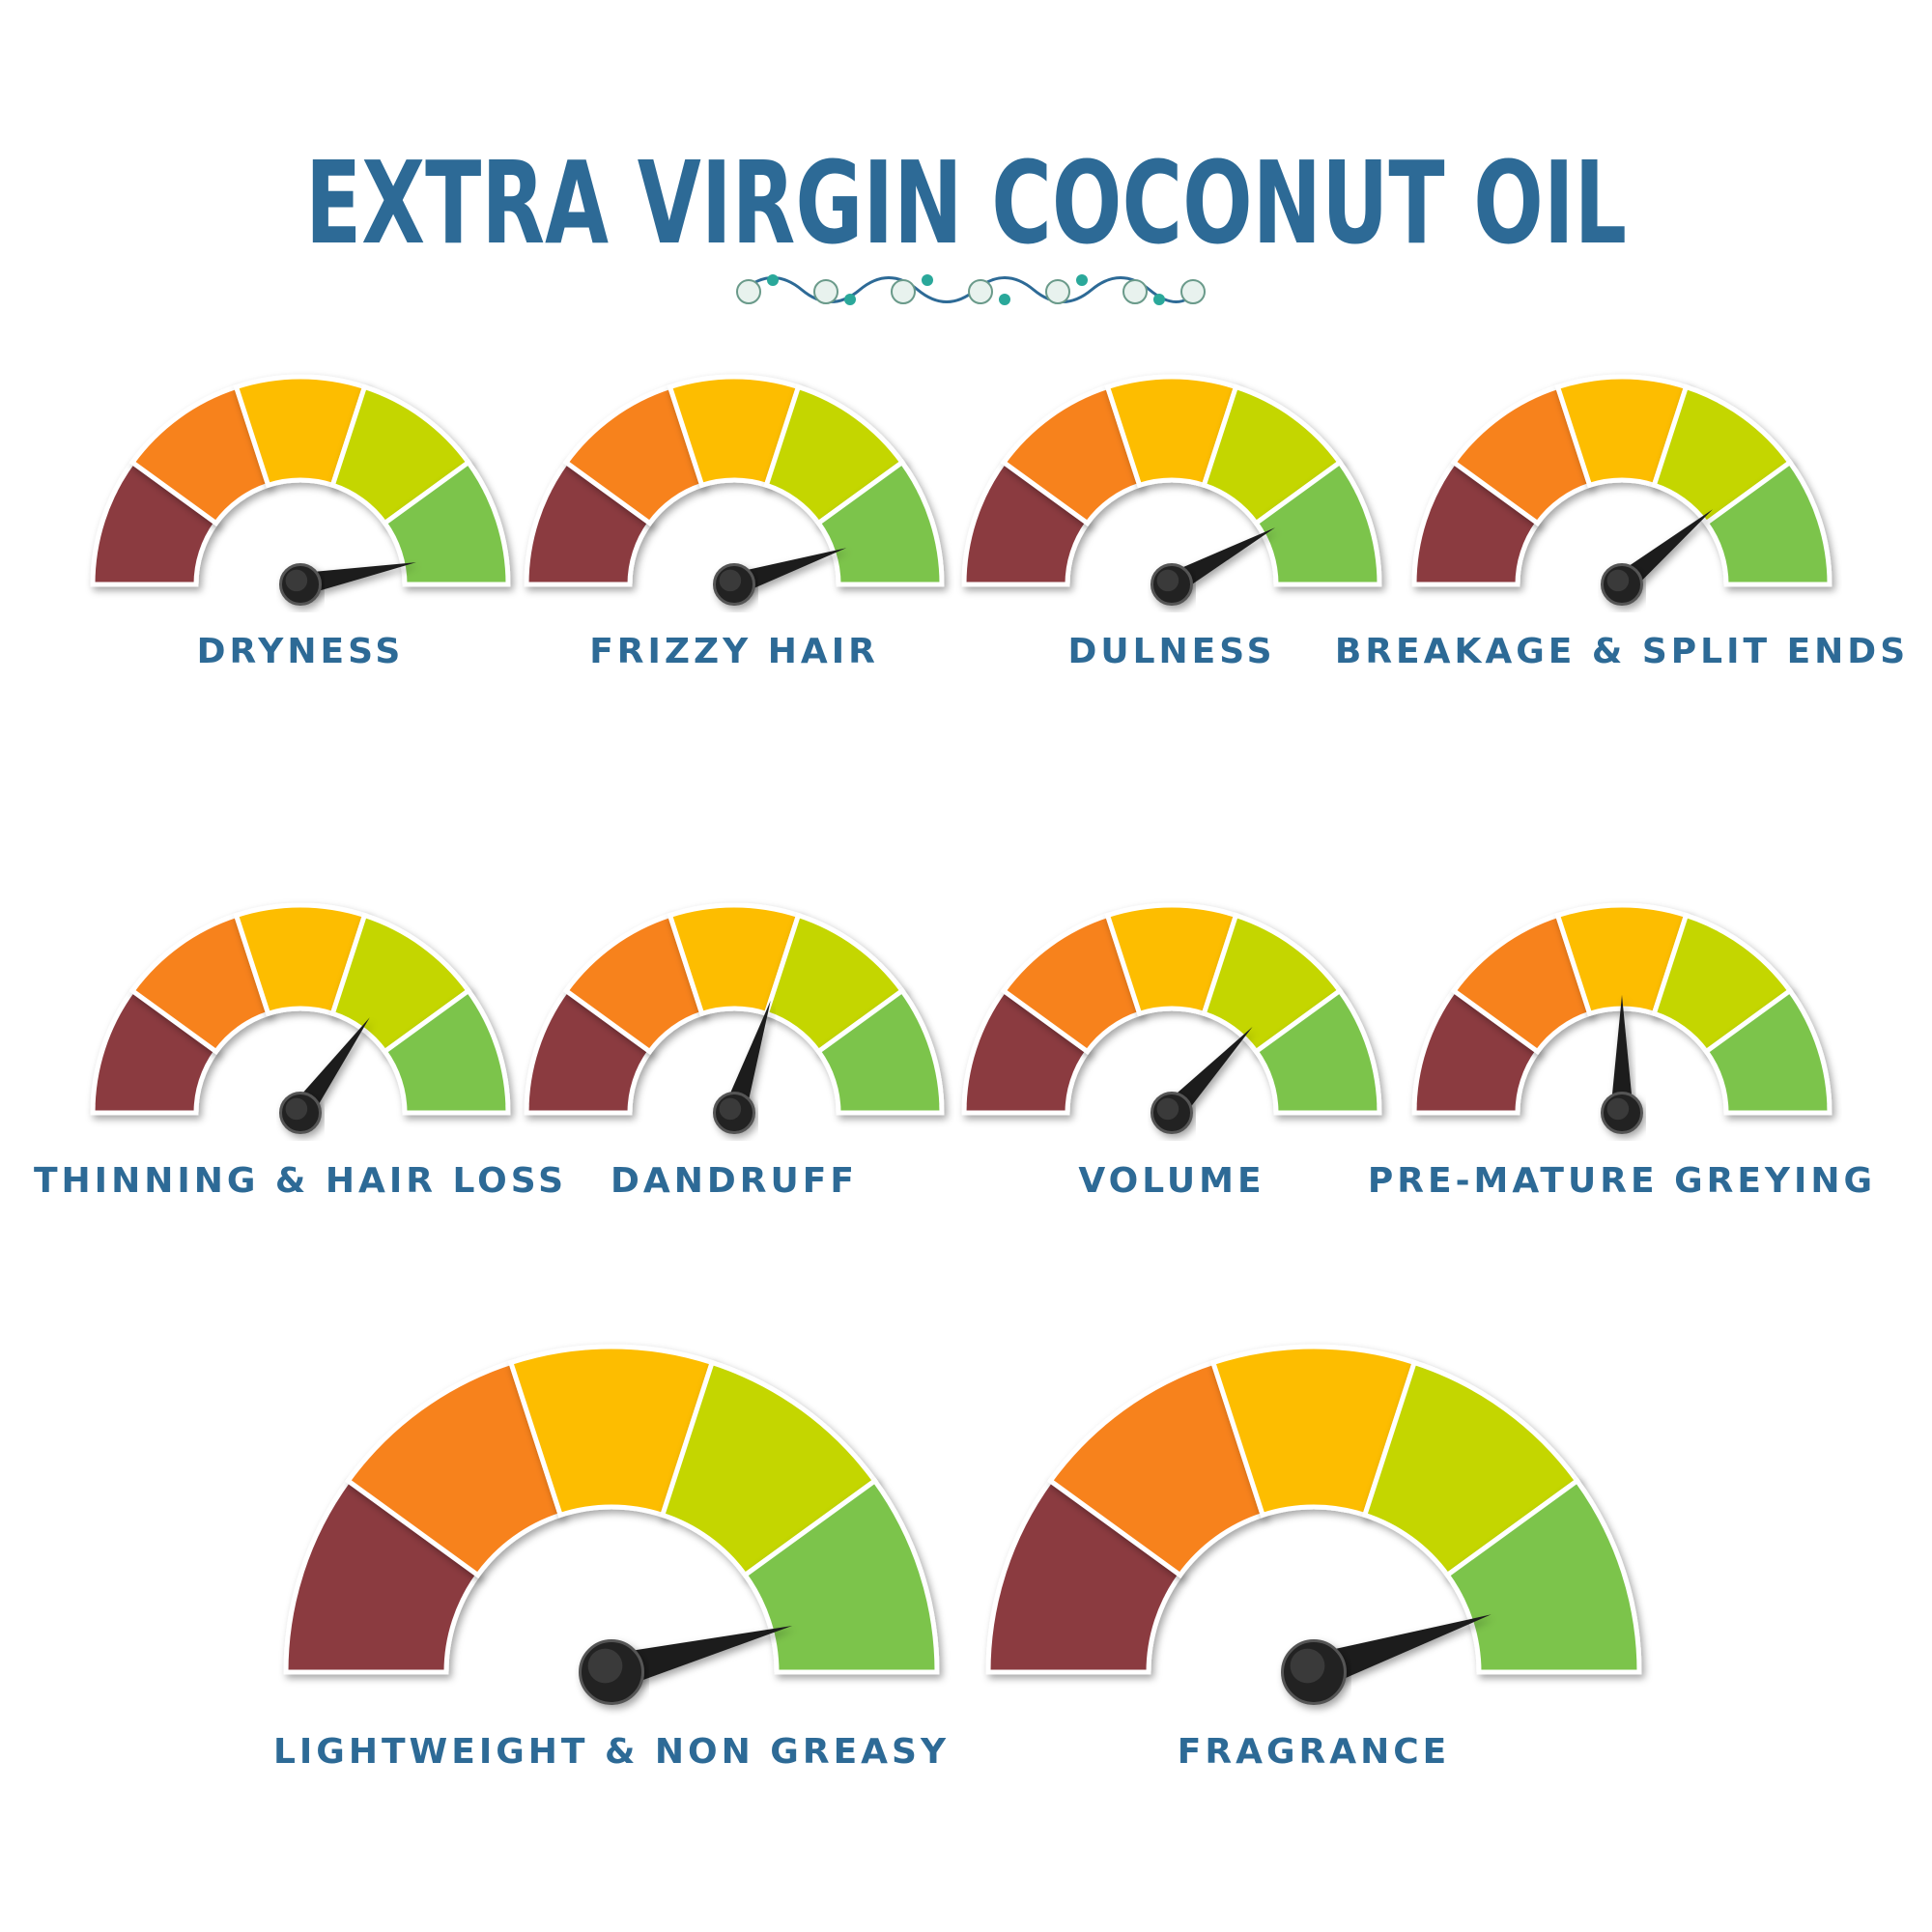 The height and width of the screenshot is (1932, 1932). I want to click on gauge: PRE-MATURE GREYING, so click(1622, 1051).